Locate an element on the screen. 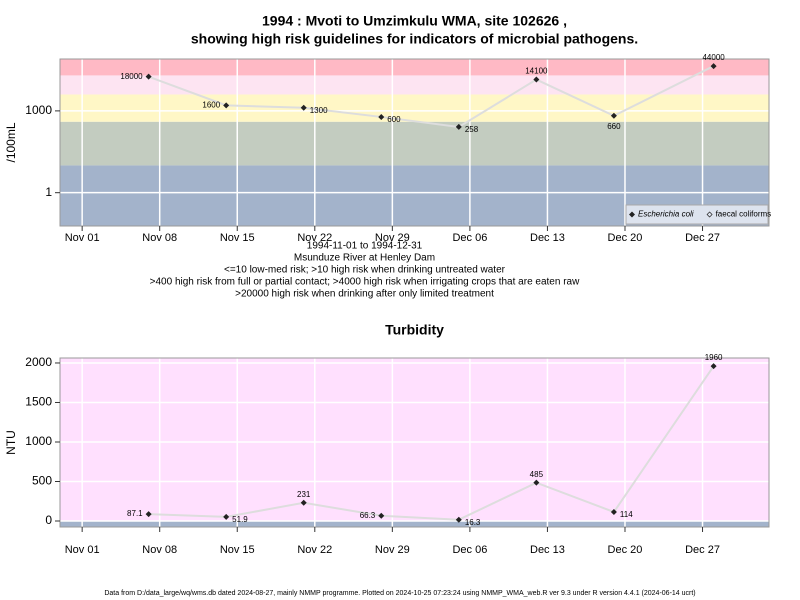 This screenshot has height=600, width=800. data-label: 1960 is located at coordinates (714, 357).